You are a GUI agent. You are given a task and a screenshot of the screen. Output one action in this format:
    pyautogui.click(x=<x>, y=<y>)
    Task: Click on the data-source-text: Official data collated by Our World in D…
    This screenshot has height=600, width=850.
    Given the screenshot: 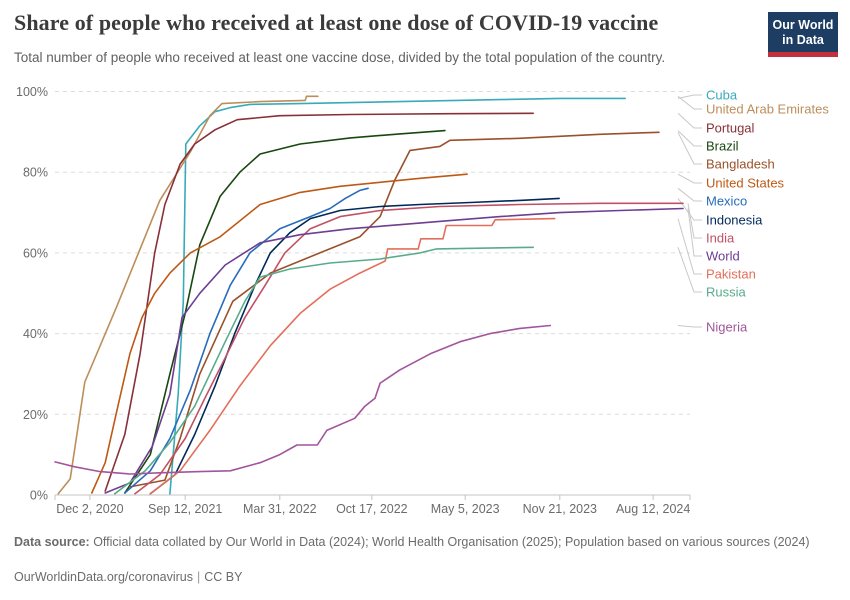 What is the action you would take?
    pyautogui.click(x=449, y=542)
    